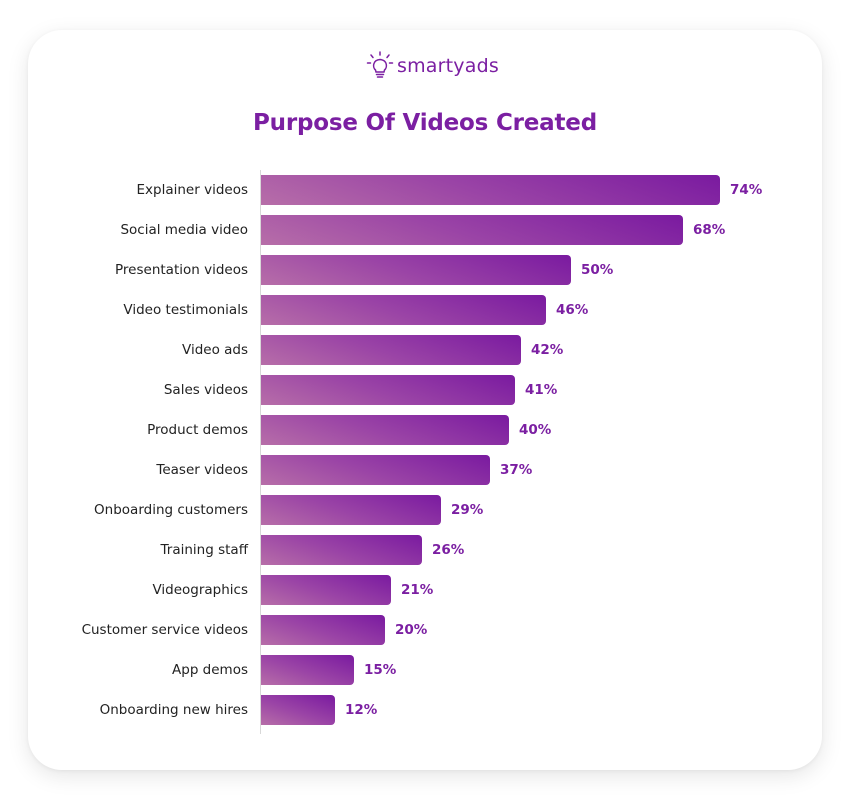 The width and height of the screenshot is (850, 800). I want to click on bar-row: Video testimonials 46%, so click(425, 310).